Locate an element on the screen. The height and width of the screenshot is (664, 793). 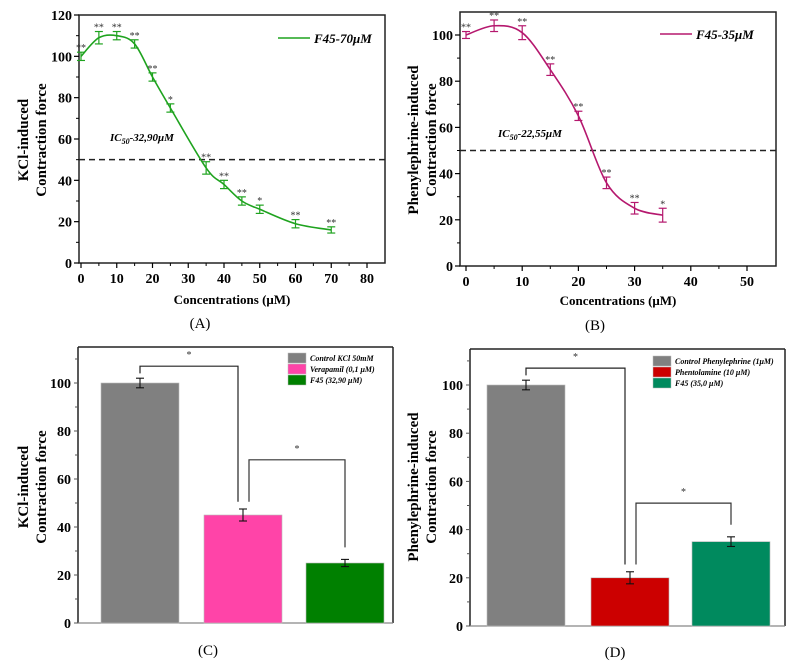
legend-label: Control Phenylephrine (1μM) is located at coordinates (724, 361).